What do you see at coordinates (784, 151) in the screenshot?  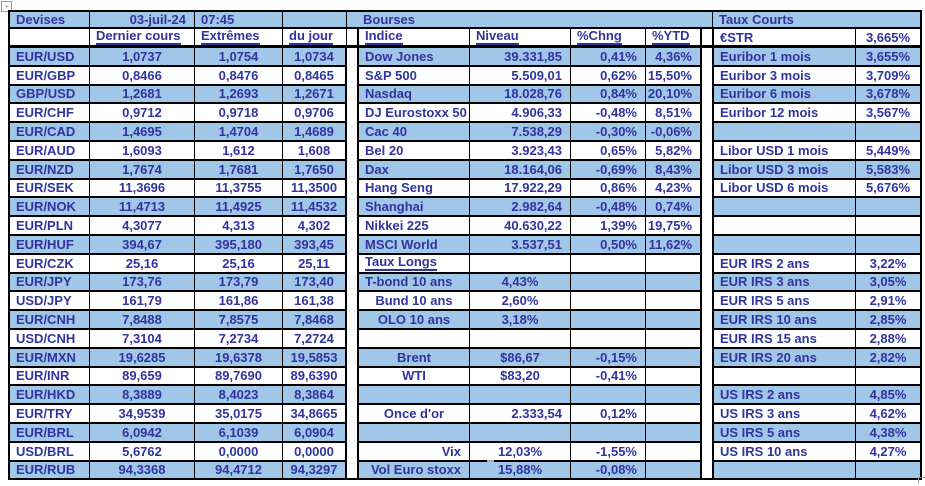 I see `taux-label-cell: Libor USD 1 mois` at bounding box center [784, 151].